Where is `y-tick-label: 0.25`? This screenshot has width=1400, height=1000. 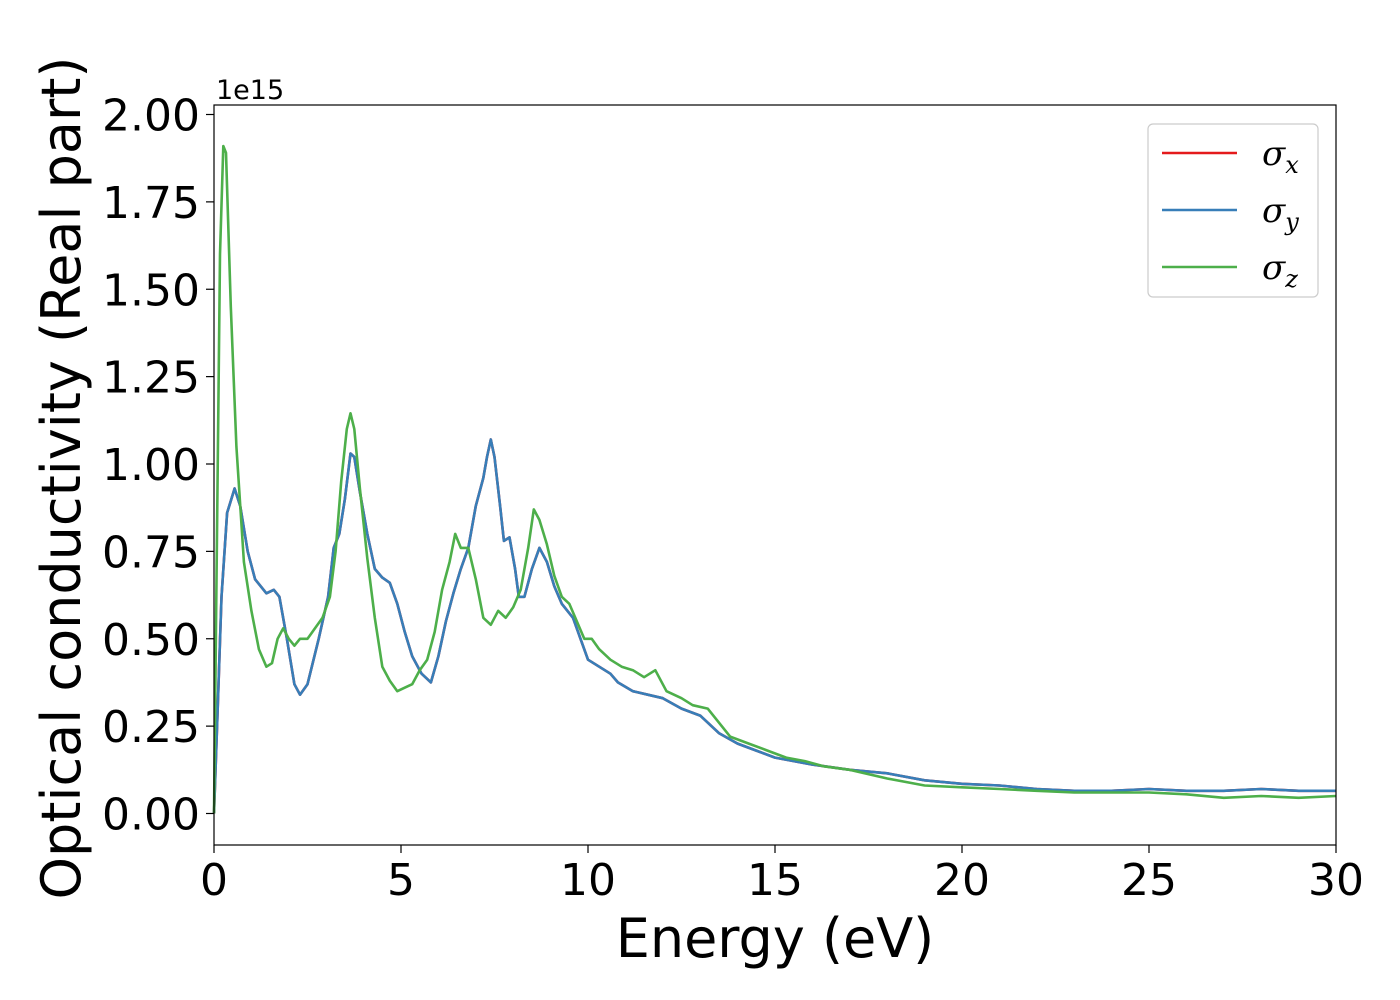
y-tick-label: 0.25 is located at coordinates (151, 727).